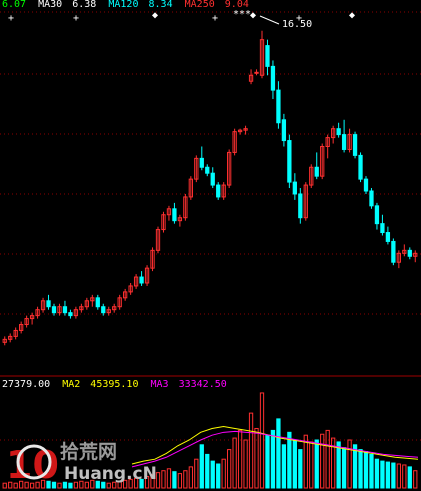 Image resolution: width=421 pixels, height=491 pixels. Describe the element at coordinates (88, 451) in the screenshot. I see `watermark-chinese: 拾荒网` at that location.